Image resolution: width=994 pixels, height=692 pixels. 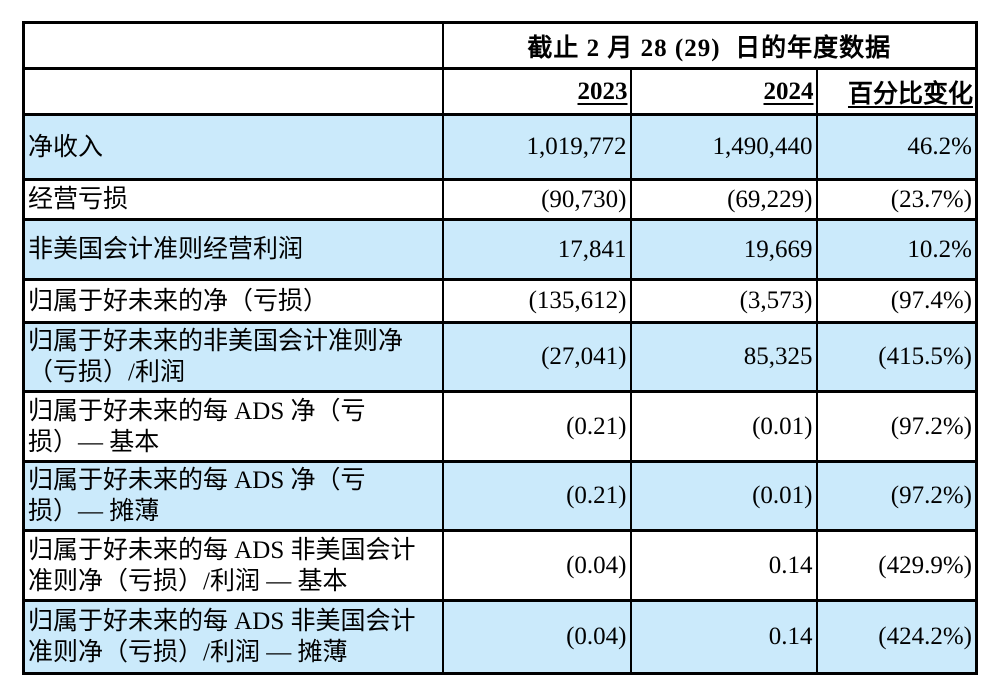 I want to click on column-header-2024-label: 2024, so click(x=788, y=91).